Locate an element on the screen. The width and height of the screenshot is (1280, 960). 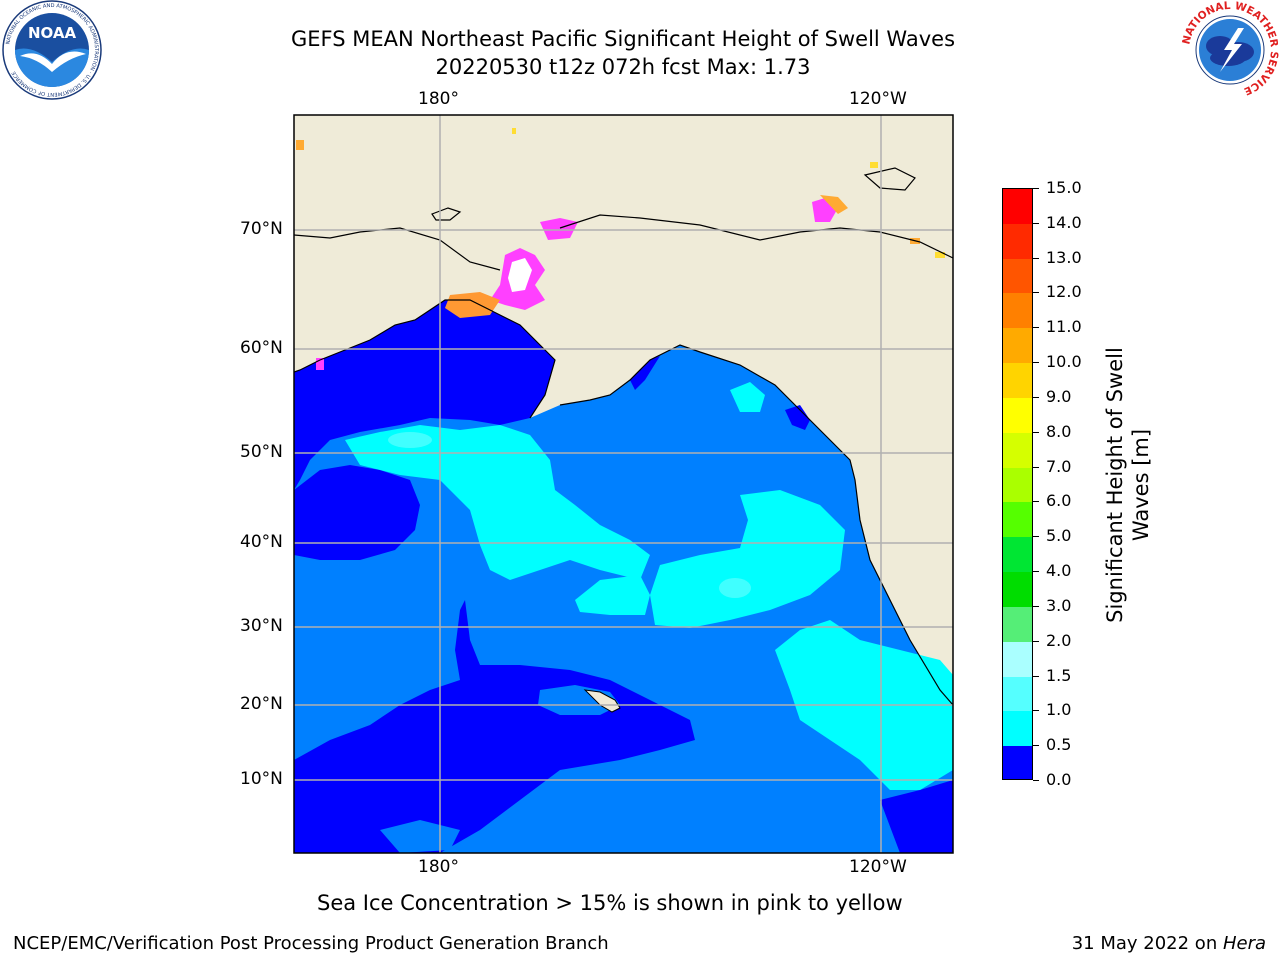
lat-label-70n: 70°N is located at coordinates (261, 229).